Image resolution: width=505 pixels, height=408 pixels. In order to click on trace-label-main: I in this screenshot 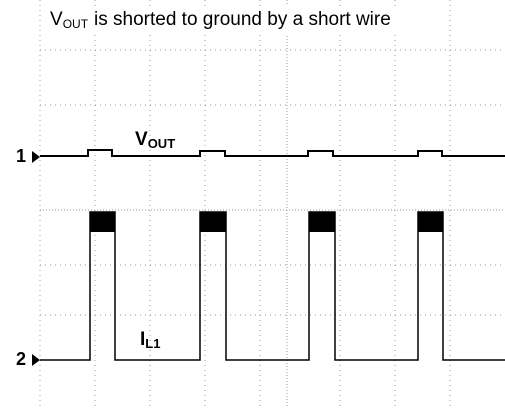, I will do `click(142, 339)`.